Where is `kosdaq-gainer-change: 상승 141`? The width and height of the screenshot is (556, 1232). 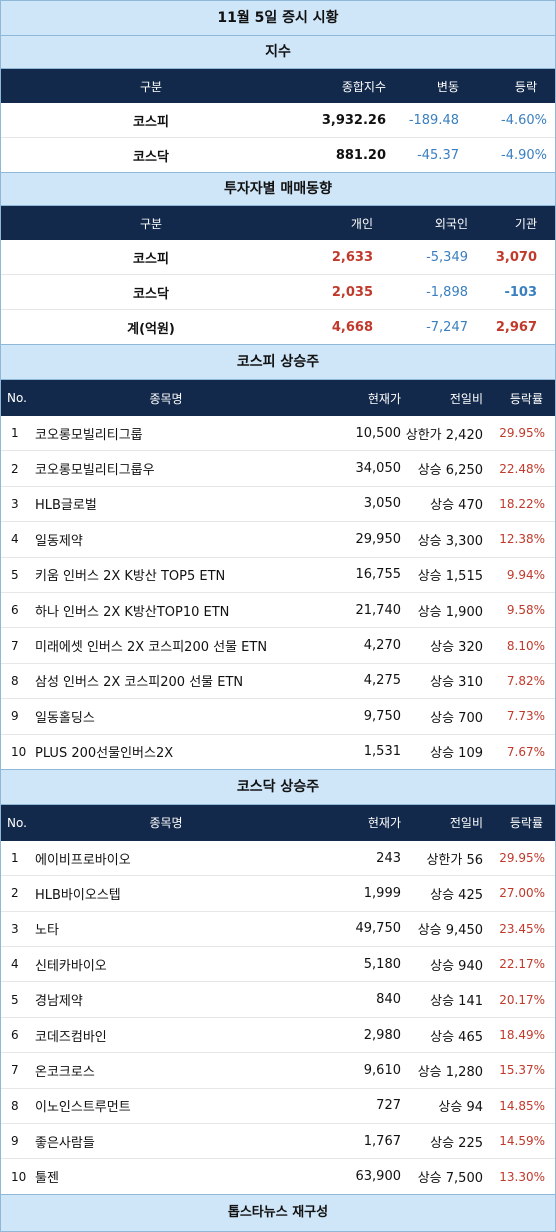 kosdaq-gainer-change: 상승 141 is located at coordinates (456, 1002).